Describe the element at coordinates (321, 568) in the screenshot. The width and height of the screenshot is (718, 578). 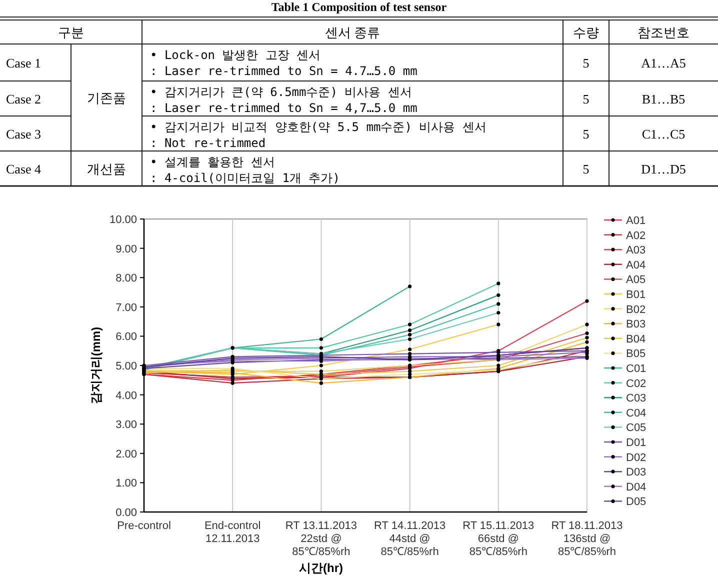
I see `x-axis-title: 시간(hr)` at that location.